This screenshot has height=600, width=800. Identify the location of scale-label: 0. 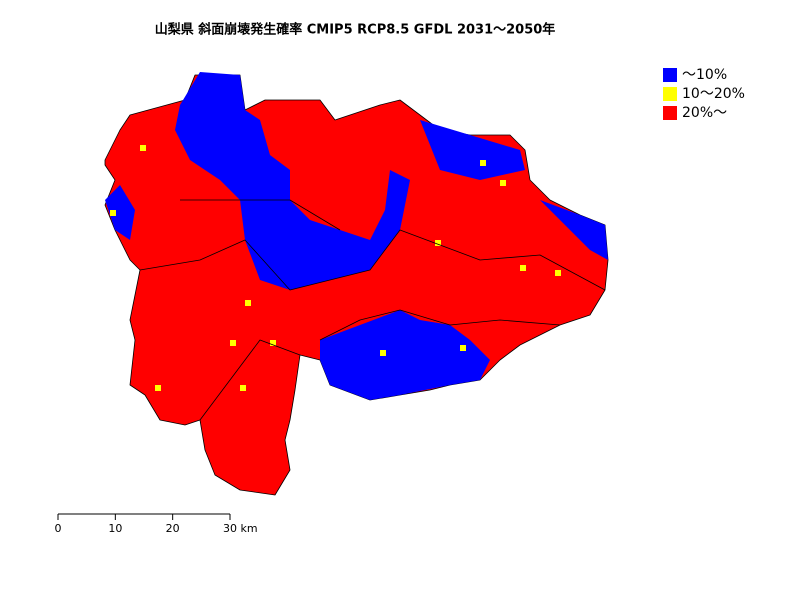
(58, 528).